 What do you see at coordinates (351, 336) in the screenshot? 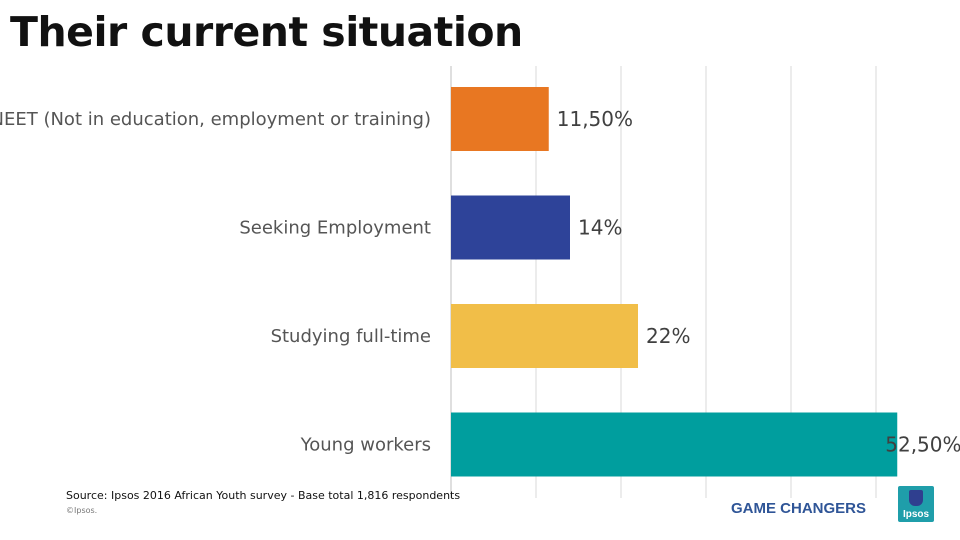
I see `category-label-2: Studying full-time` at bounding box center [351, 336].